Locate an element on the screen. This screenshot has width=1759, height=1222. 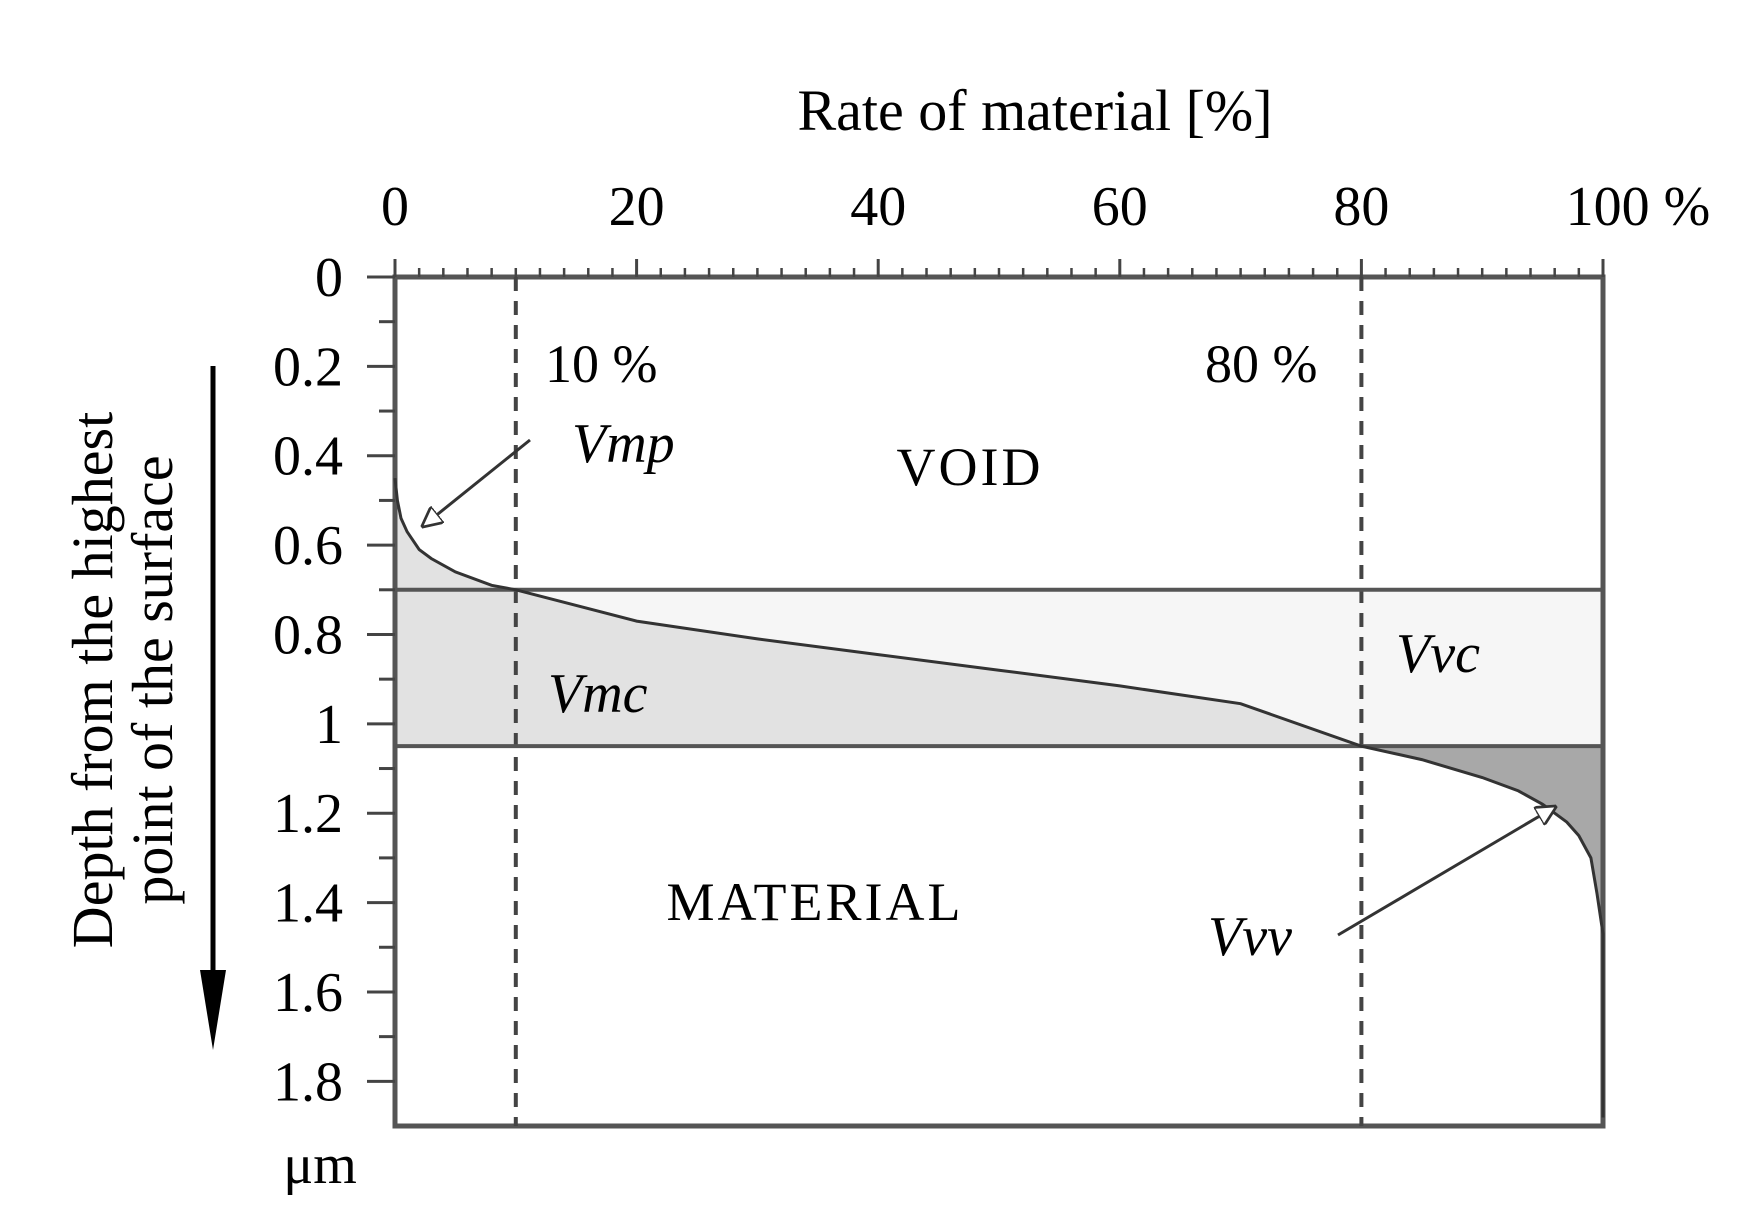
vvv-label: Vvv is located at coordinates (1250, 937).